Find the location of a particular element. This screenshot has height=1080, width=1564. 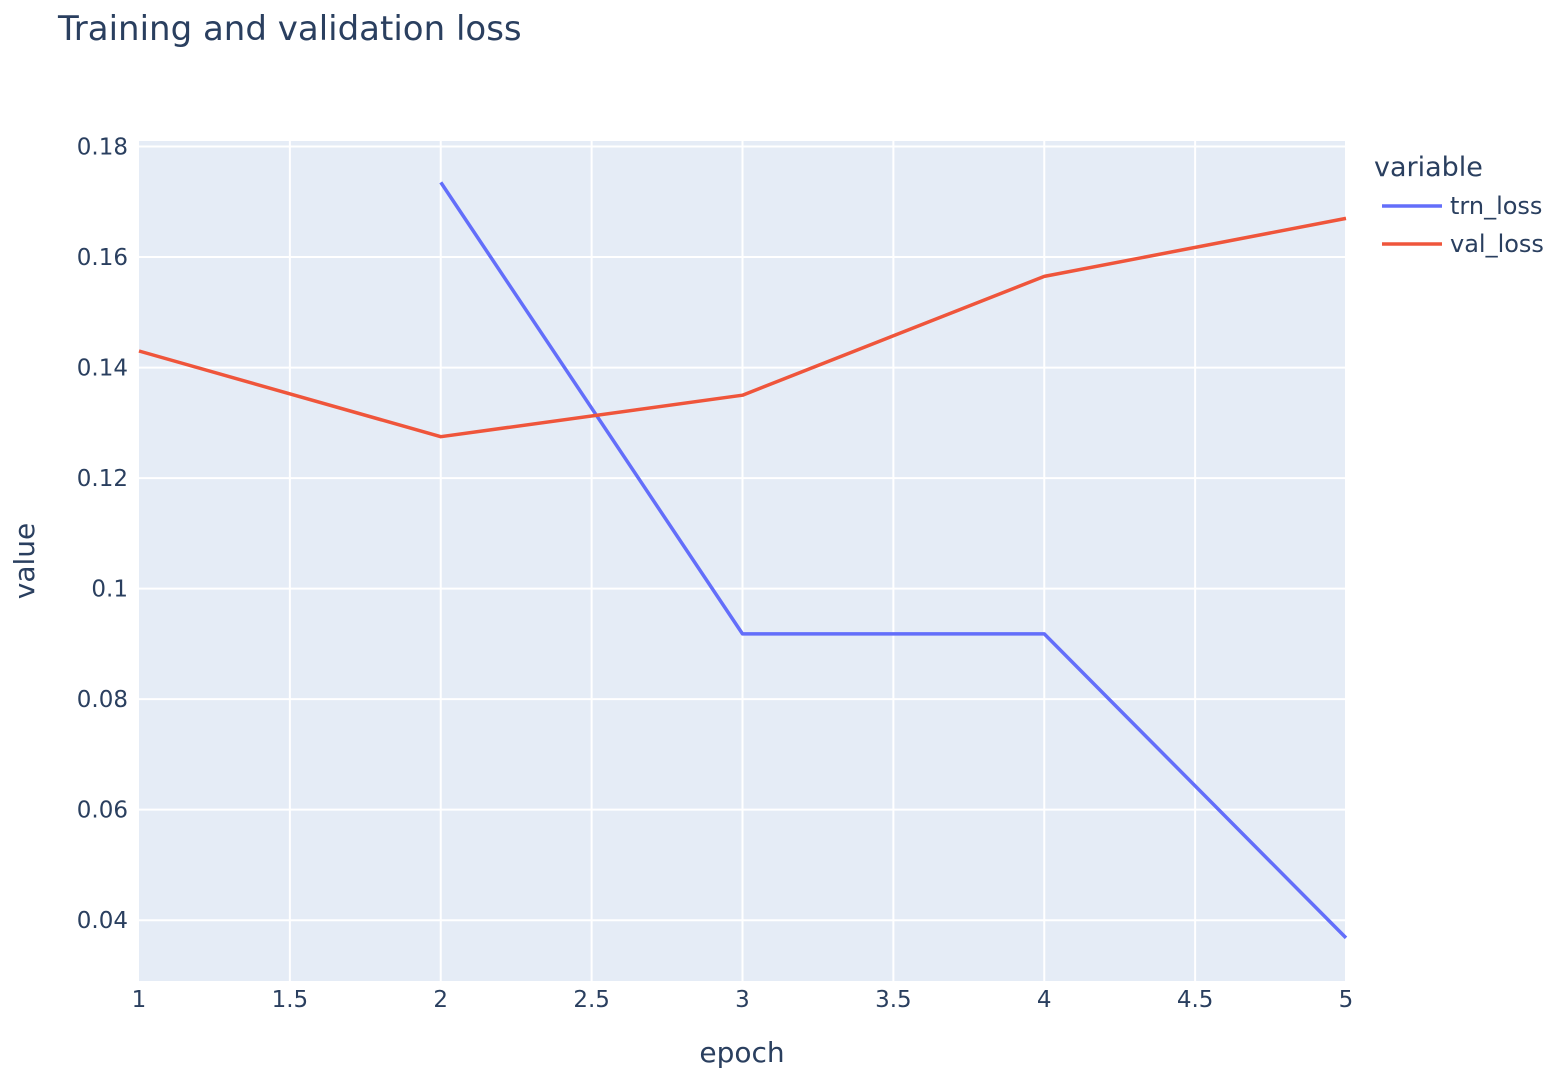

y-tick-label: 0.14 is located at coordinates (102, 369).